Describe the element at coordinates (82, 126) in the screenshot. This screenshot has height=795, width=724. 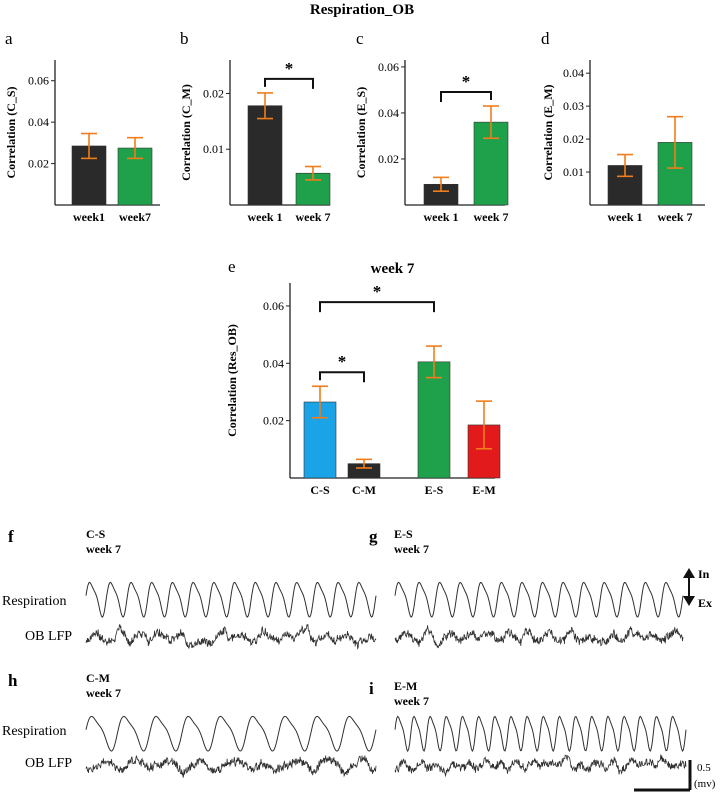
I see `panel-a: a 0.02 0.04 0.06 Correlation (C_S) week1 week7` at that location.